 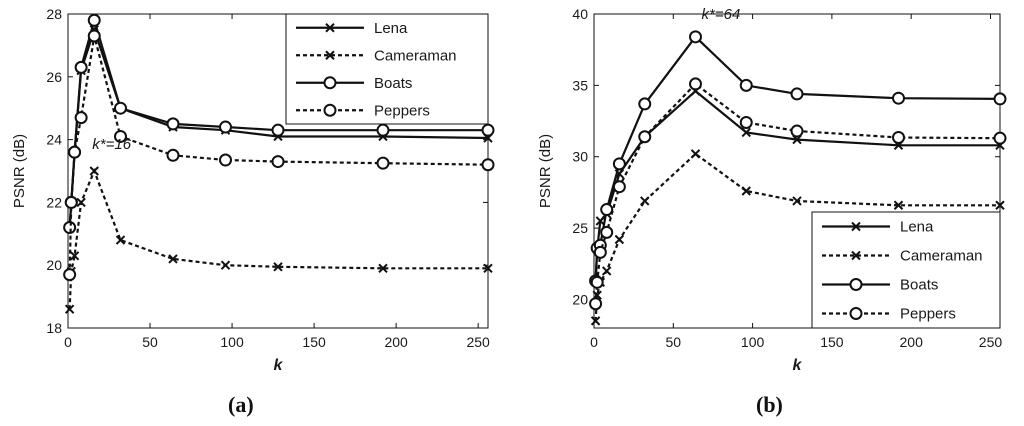 What do you see at coordinates (580, 228) in the screenshot?
I see `y-tick-label: 25` at bounding box center [580, 228].